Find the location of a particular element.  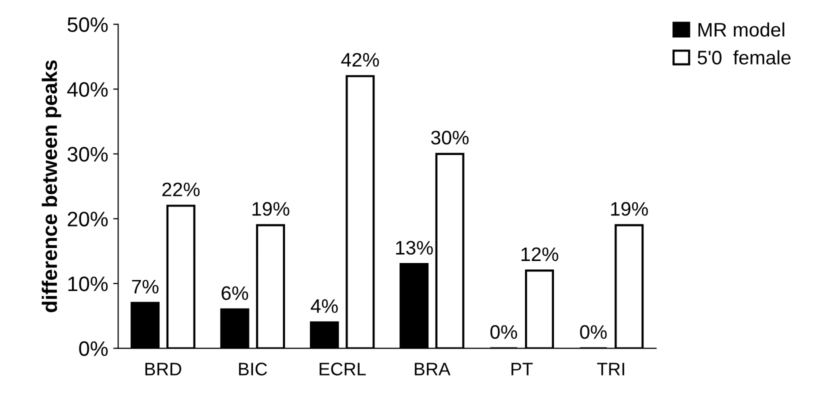

data-label: 7% is located at coordinates (145, 287).